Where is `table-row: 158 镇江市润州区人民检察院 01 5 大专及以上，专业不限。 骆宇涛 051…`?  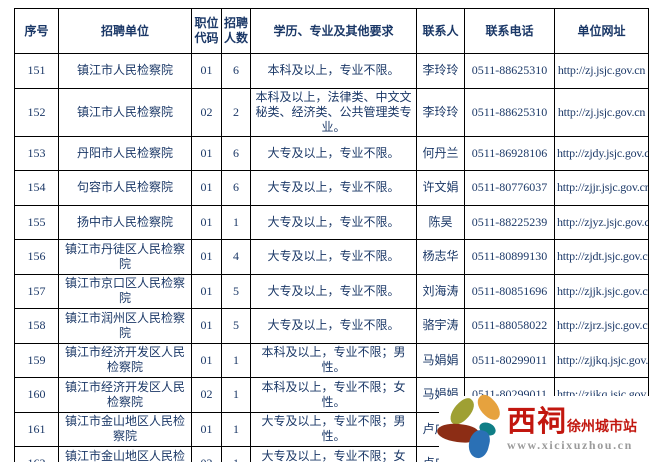 table-row: 158 镇江市润州区人民检察院 01 5 大专及以上，专业不限。 骆宇涛 051… is located at coordinates (331, 326).